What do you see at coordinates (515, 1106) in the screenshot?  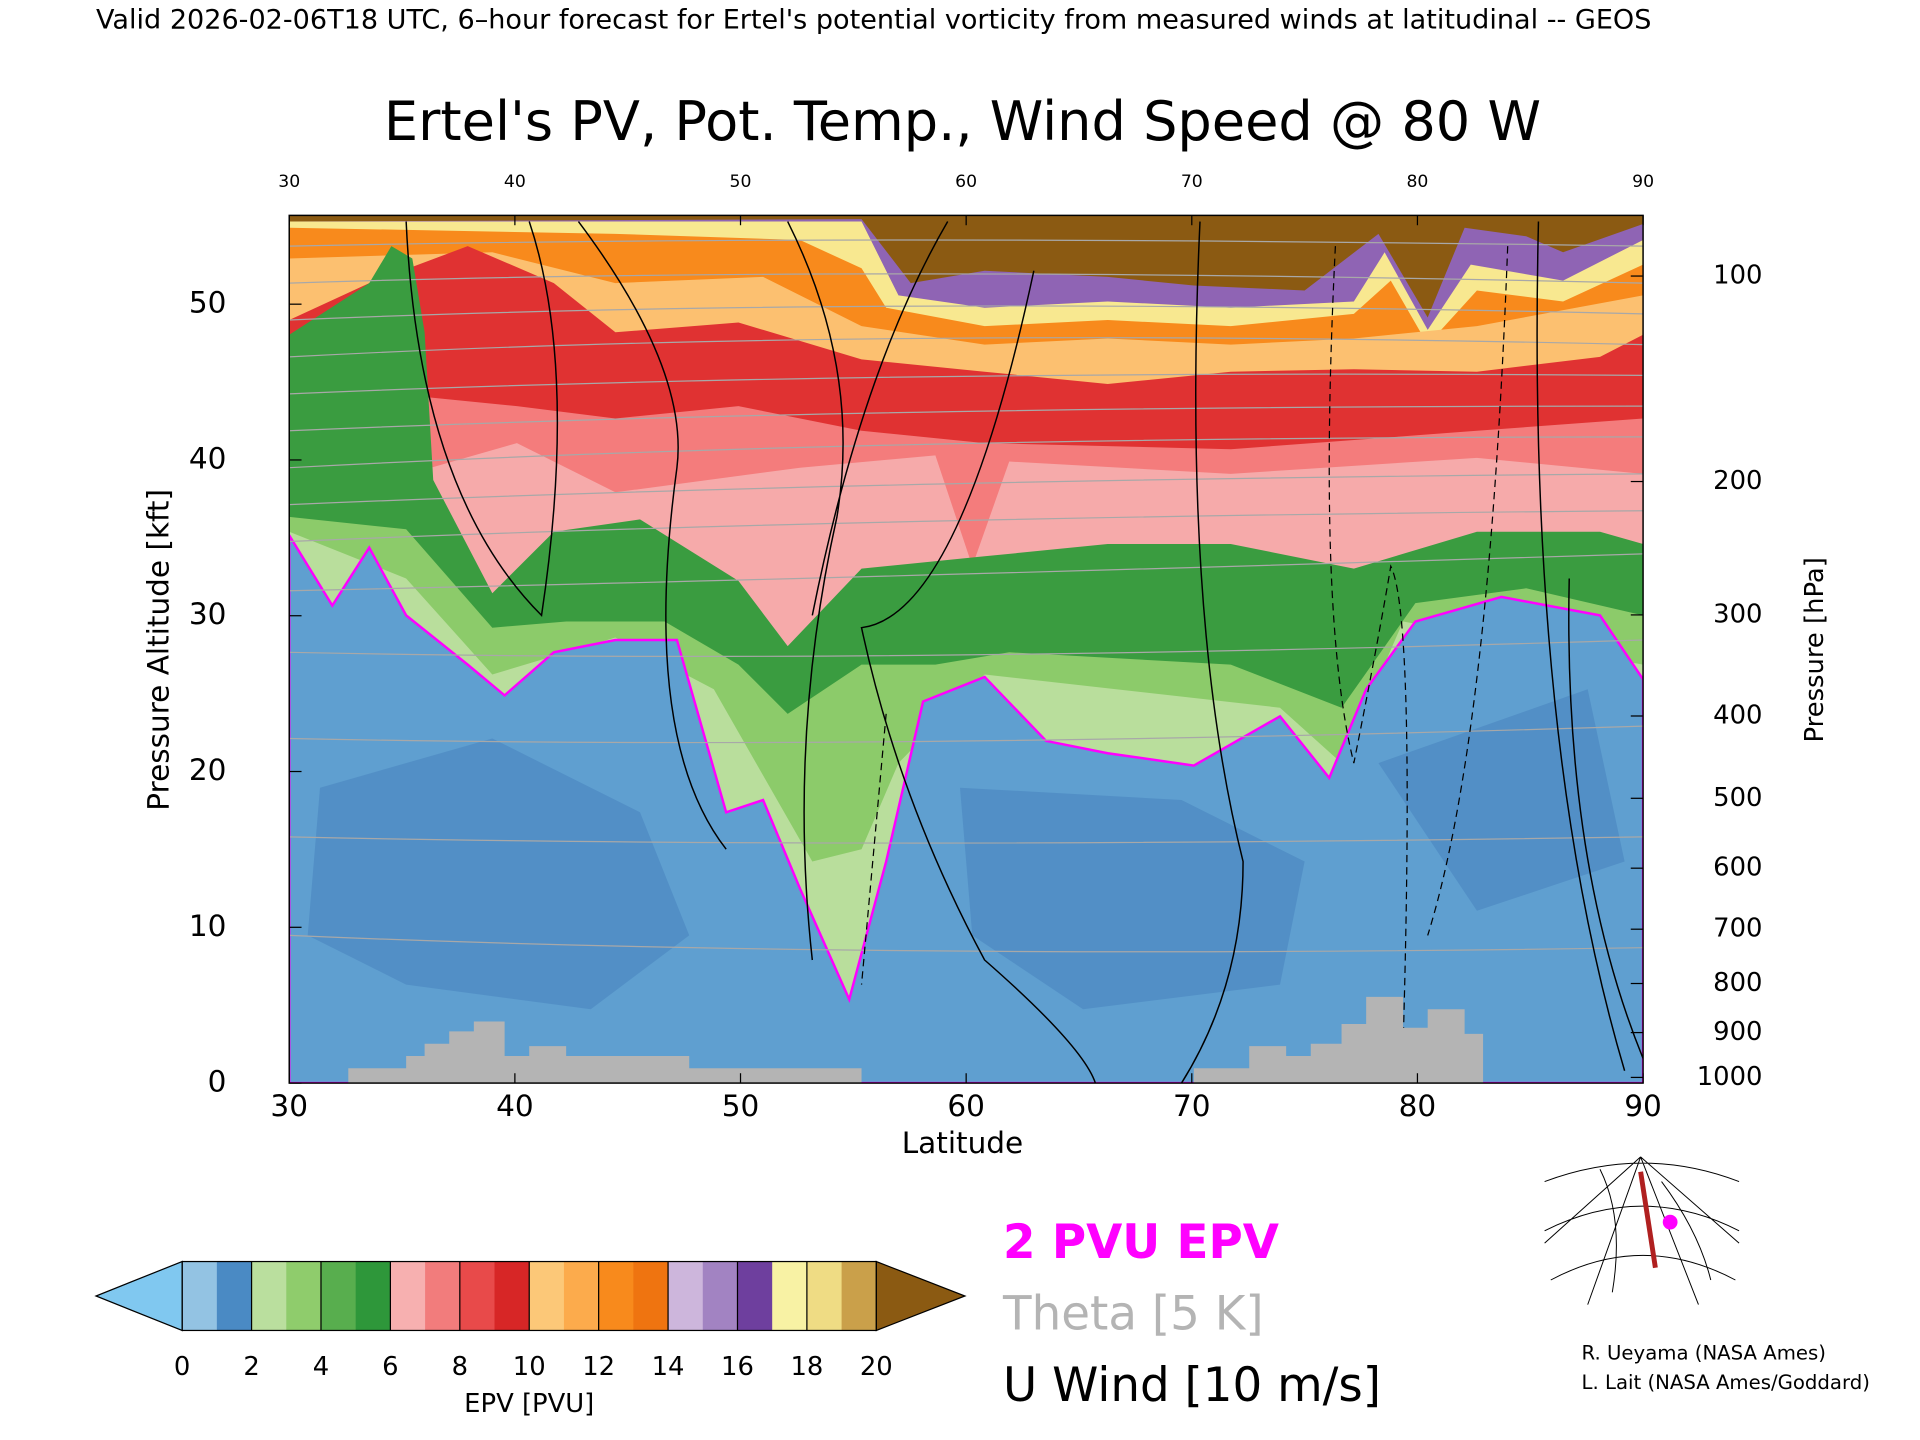 I see `x-tick-label: 40` at bounding box center [515, 1106].